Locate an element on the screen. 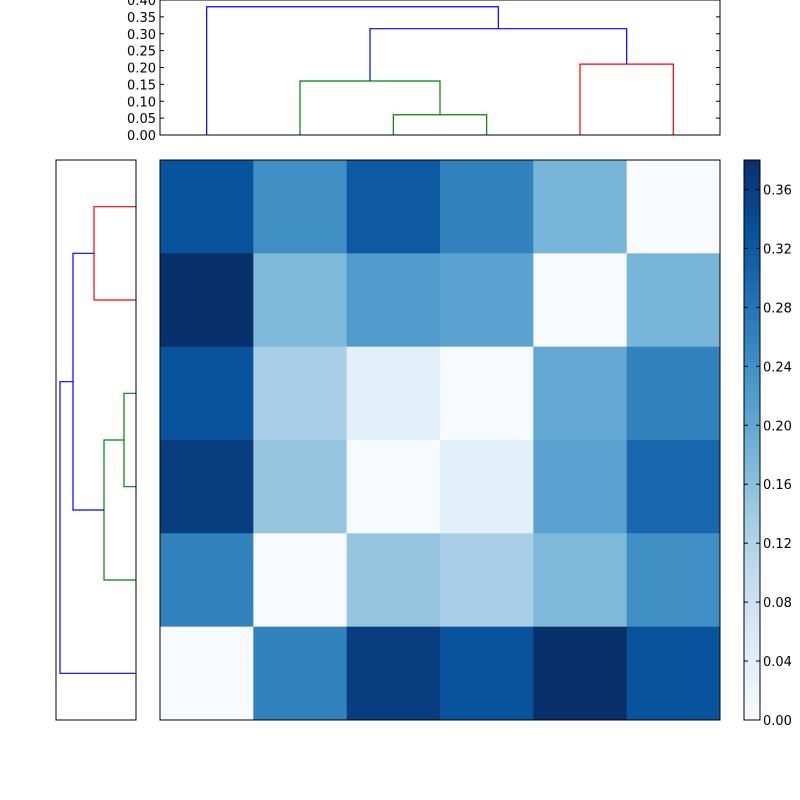 This screenshot has height=800, width=800. colorbar-tick-label: 0.04 is located at coordinates (777, 662).